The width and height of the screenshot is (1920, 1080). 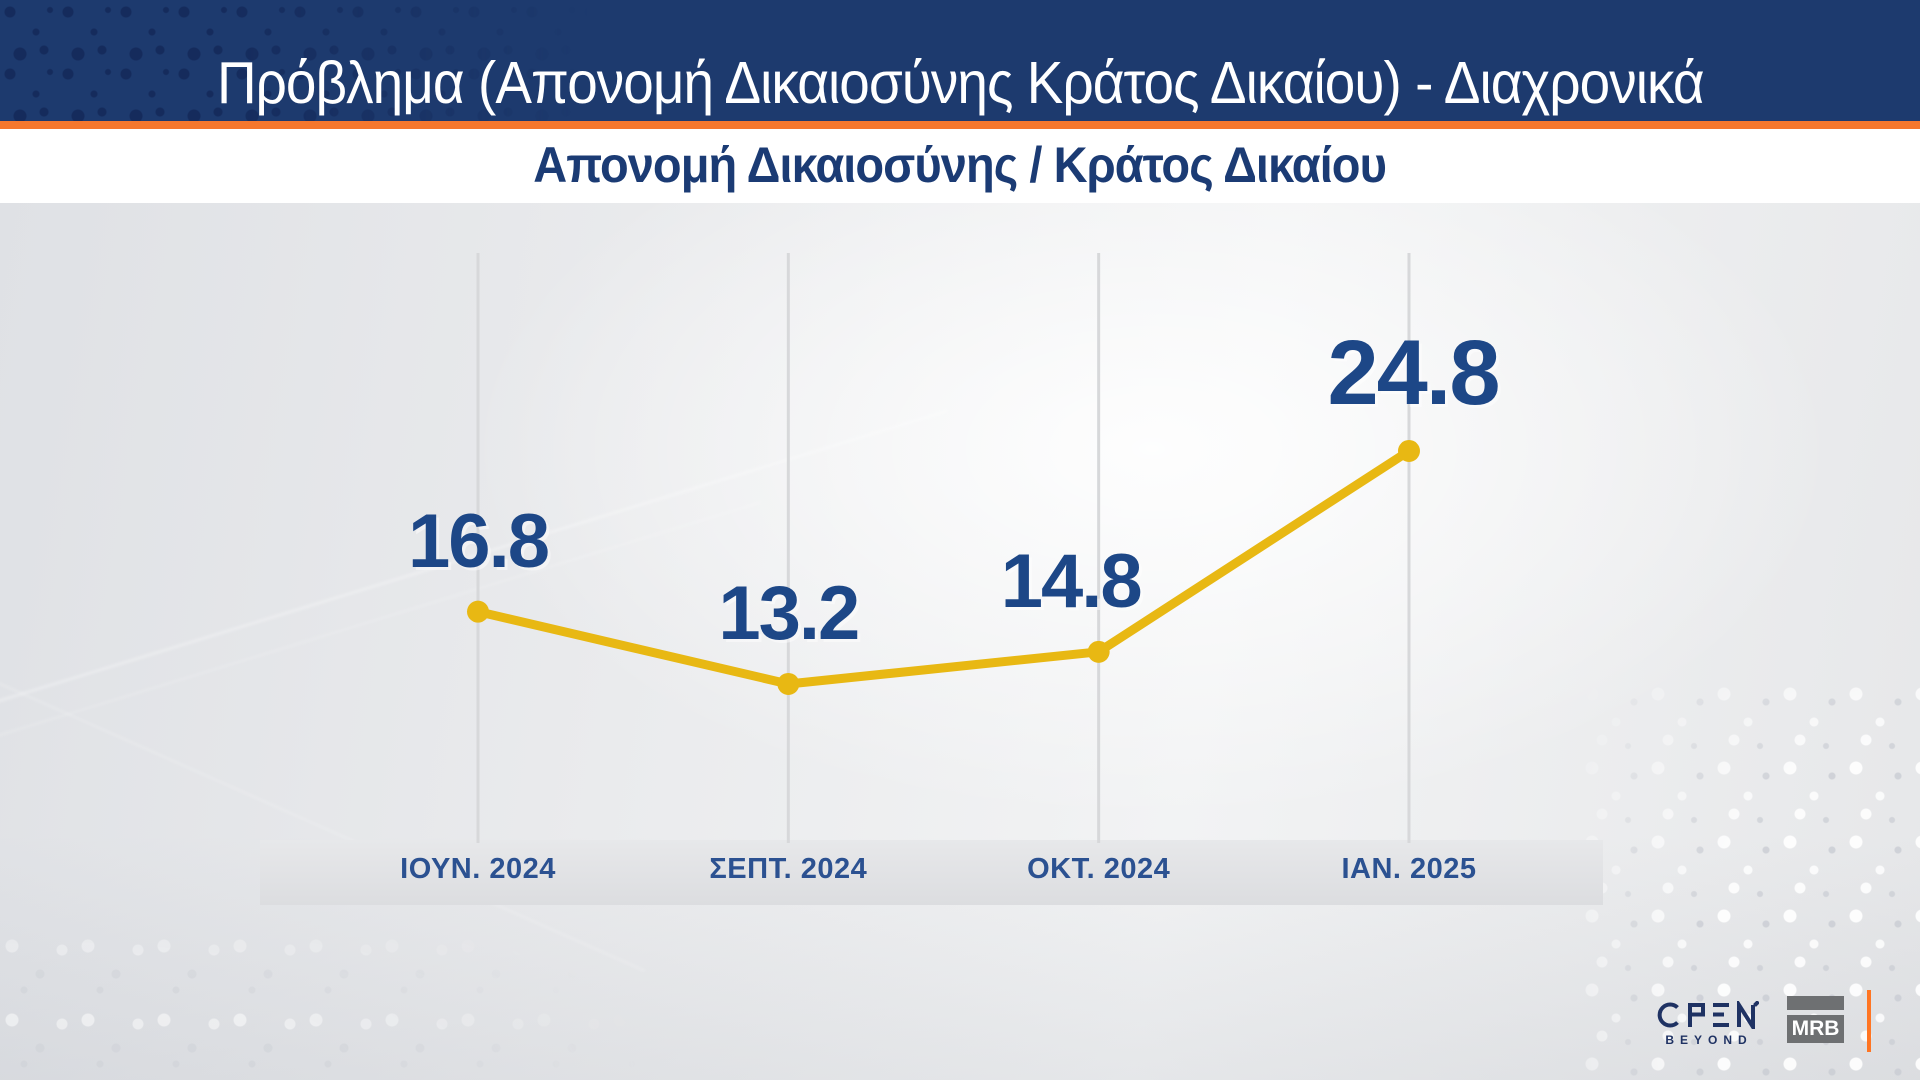 I want to click on mrb-logo-bar, so click(x=1815, y=1003).